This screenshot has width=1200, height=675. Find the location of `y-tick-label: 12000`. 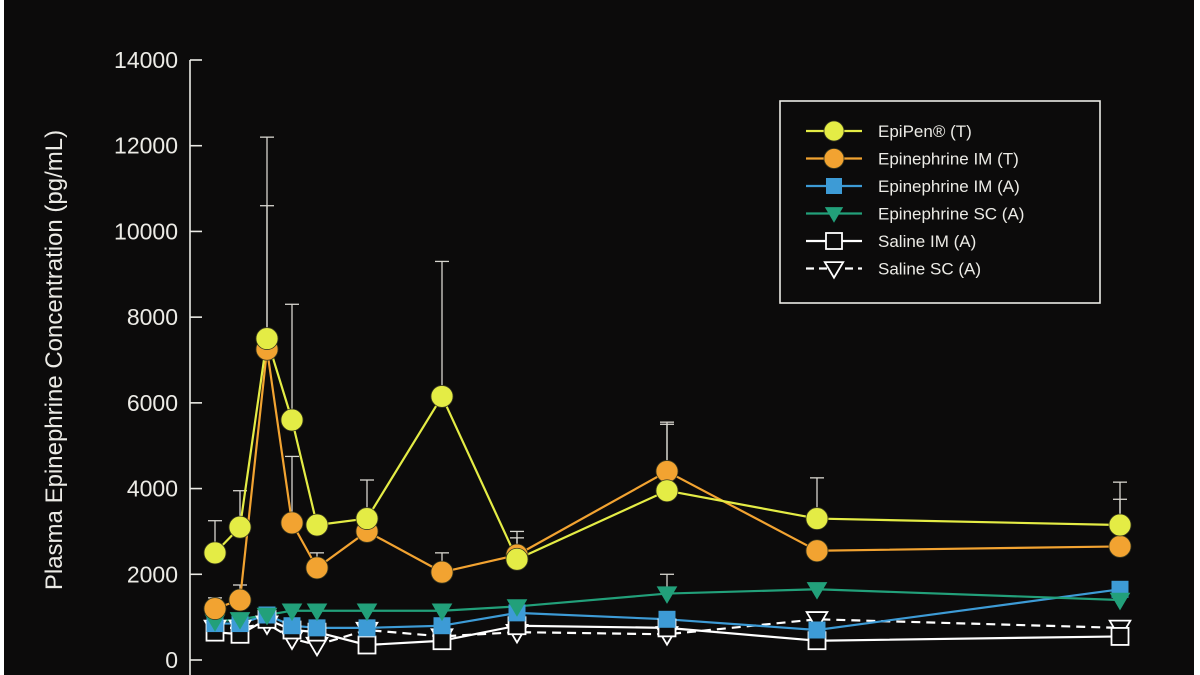

y-tick-label: 12000 is located at coordinates (146, 146).